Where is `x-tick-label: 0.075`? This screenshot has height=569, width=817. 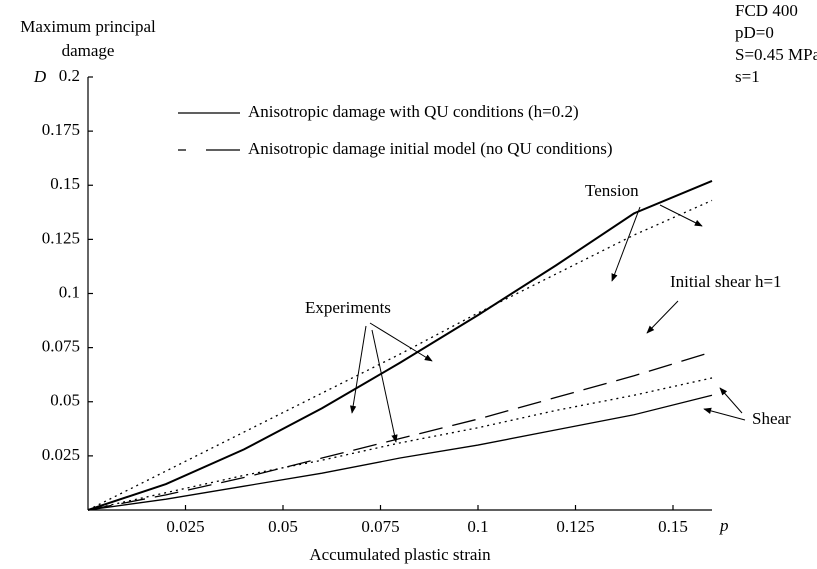 x-tick-label: 0.075 is located at coordinates (380, 526).